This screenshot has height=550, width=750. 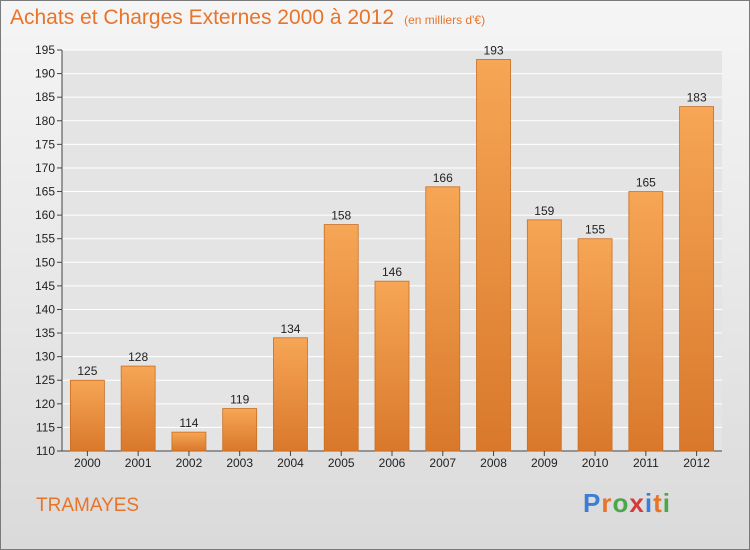 What do you see at coordinates (239, 463) in the screenshot?
I see `x-tick-label: 2003` at bounding box center [239, 463].